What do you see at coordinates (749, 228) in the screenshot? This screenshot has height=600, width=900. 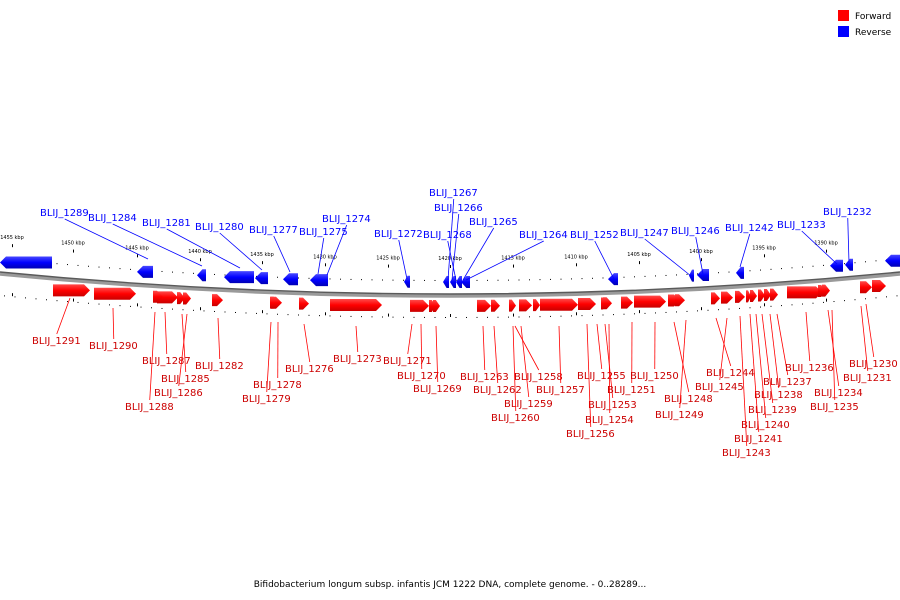 I see `reverse-gene-label: BLIJ_1242` at bounding box center [749, 228].